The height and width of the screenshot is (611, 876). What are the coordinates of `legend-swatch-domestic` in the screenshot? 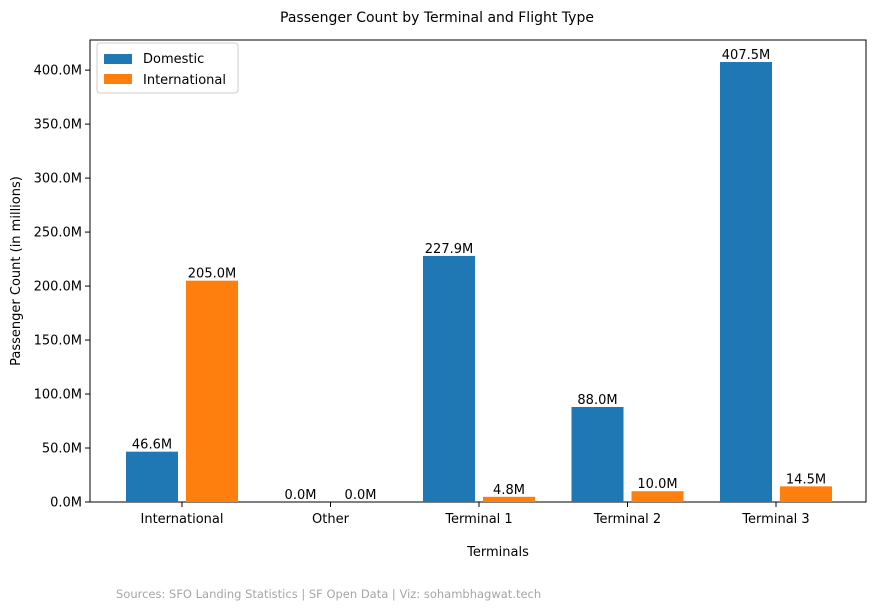 It's located at (118, 59).